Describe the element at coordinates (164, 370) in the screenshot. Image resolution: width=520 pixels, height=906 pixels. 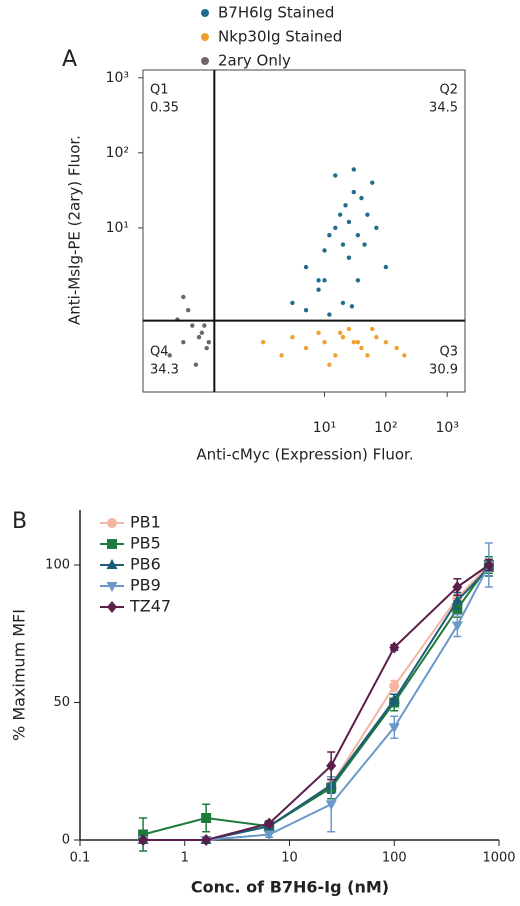
I see `quadrant-percent: 34.3` at that location.